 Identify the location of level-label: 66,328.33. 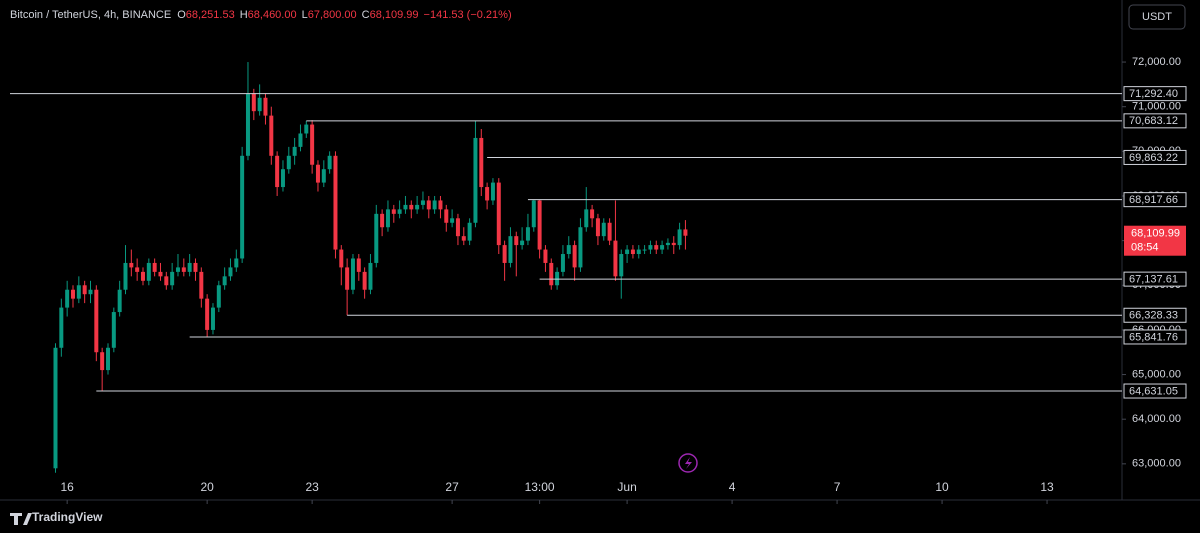
(1153, 316).